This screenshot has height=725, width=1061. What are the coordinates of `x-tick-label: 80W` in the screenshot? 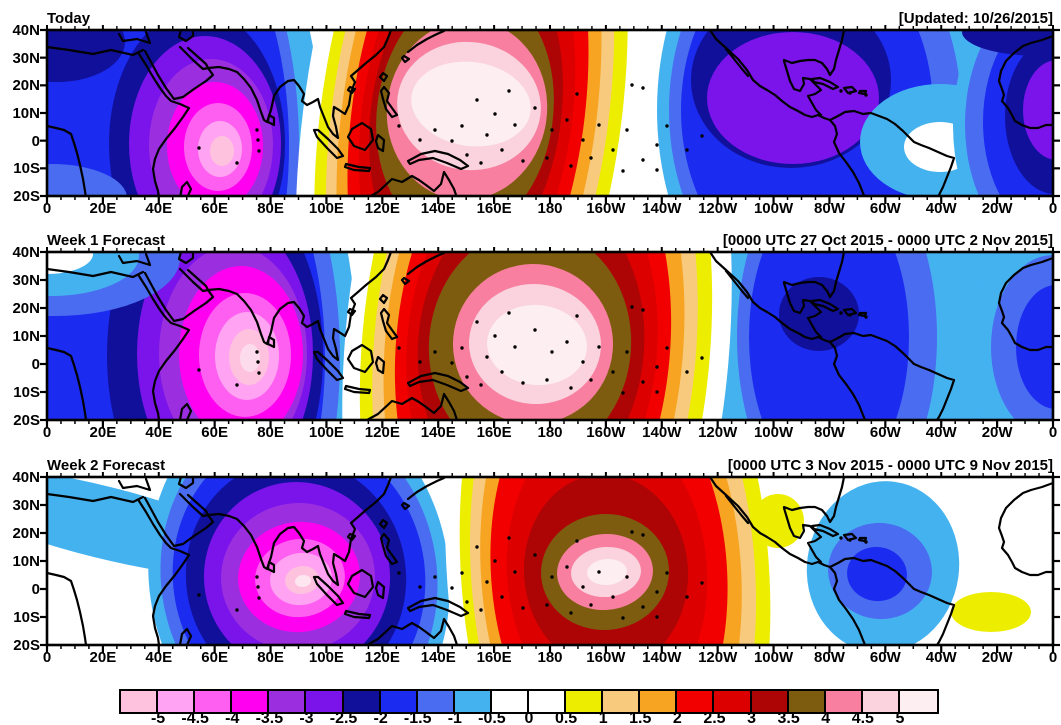 It's located at (829, 657).